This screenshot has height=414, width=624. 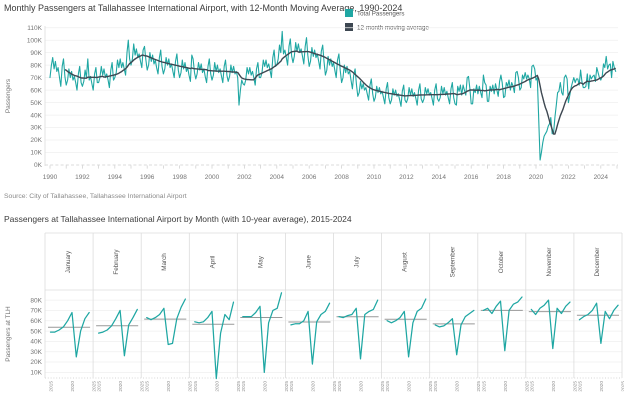 I want to click on x-tick-label: 1994, so click(x=115, y=177).